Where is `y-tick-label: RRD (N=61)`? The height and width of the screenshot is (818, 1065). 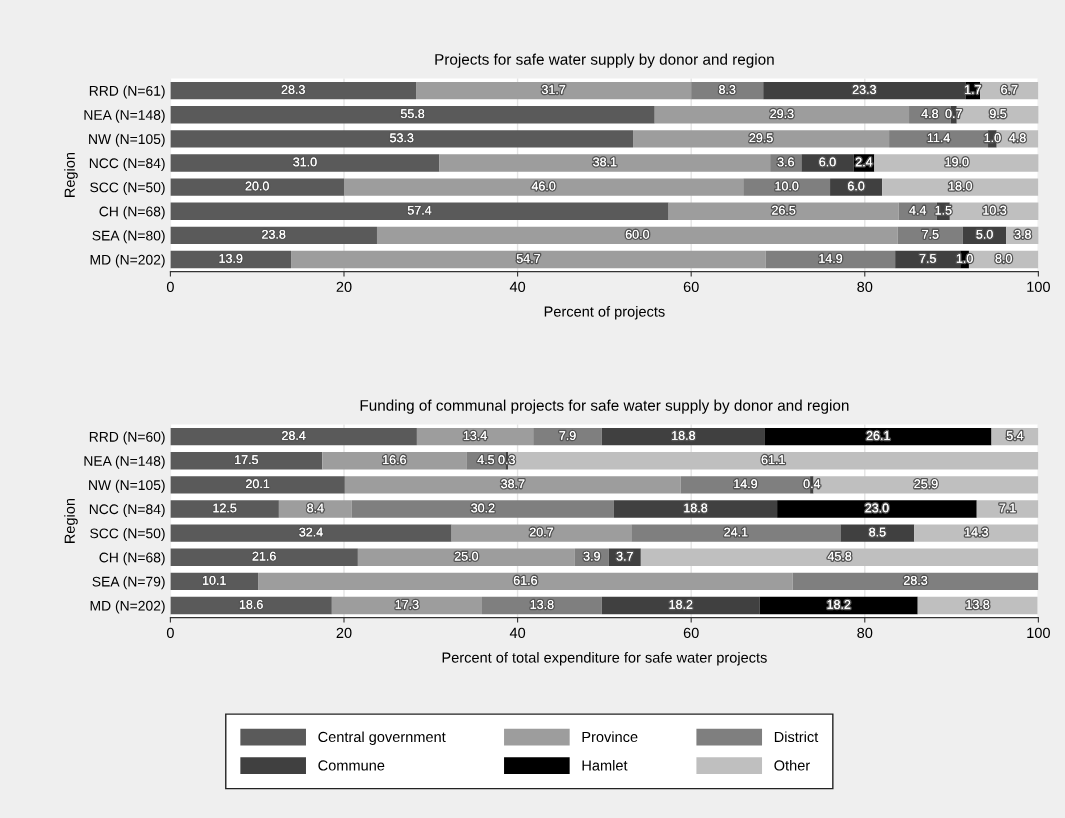 y-tick-label: RRD (N=61) is located at coordinates (127, 92).